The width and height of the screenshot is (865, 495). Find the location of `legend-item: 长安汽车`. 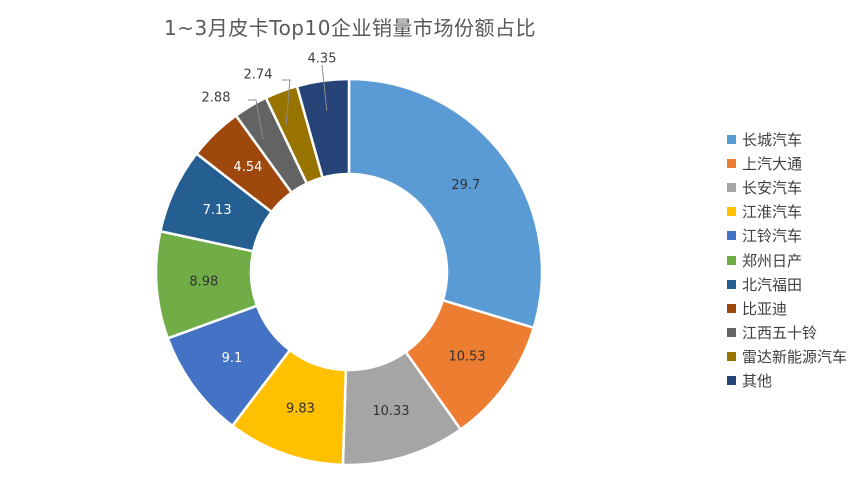

legend-item: 长安汽车 is located at coordinates (795, 187).